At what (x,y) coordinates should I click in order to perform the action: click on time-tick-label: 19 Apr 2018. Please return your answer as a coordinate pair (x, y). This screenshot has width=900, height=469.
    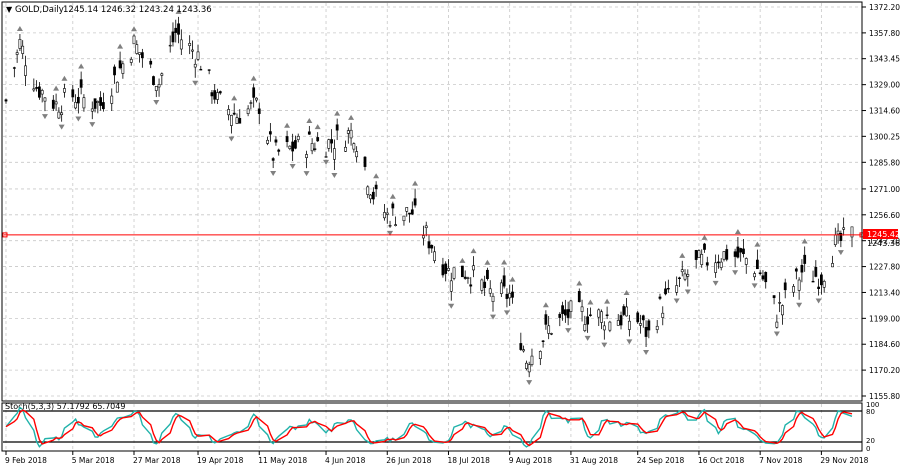
    Looking at the image, I should click on (220, 460).